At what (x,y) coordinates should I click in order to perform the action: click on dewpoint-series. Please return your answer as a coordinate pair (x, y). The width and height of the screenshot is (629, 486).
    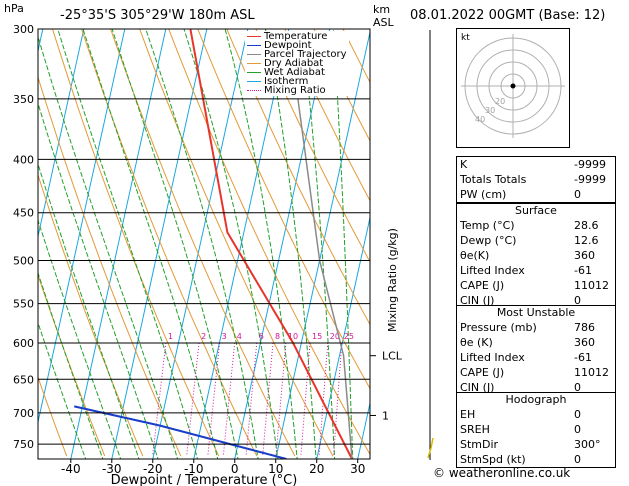
    Looking at the image, I should click on (180, 432).